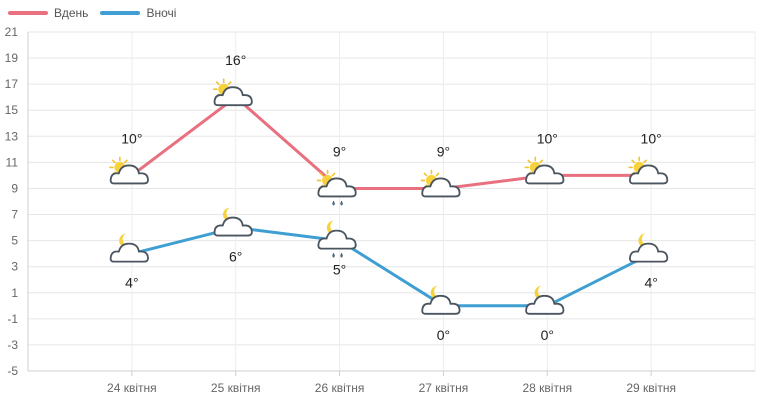  What do you see at coordinates (12, 371) in the screenshot?
I see `y-tick-label: -5` at bounding box center [12, 371].